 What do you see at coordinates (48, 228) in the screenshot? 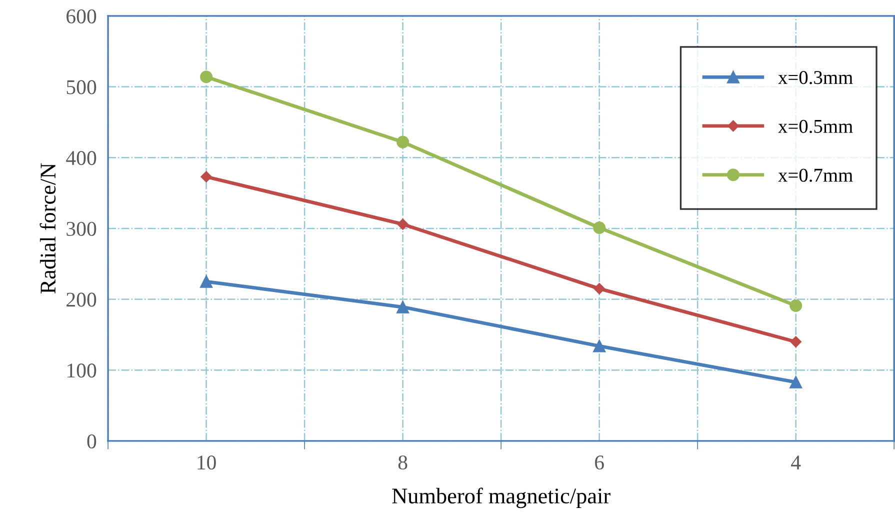
I see `y-axis-title: Radial force/N` at bounding box center [48, 228].